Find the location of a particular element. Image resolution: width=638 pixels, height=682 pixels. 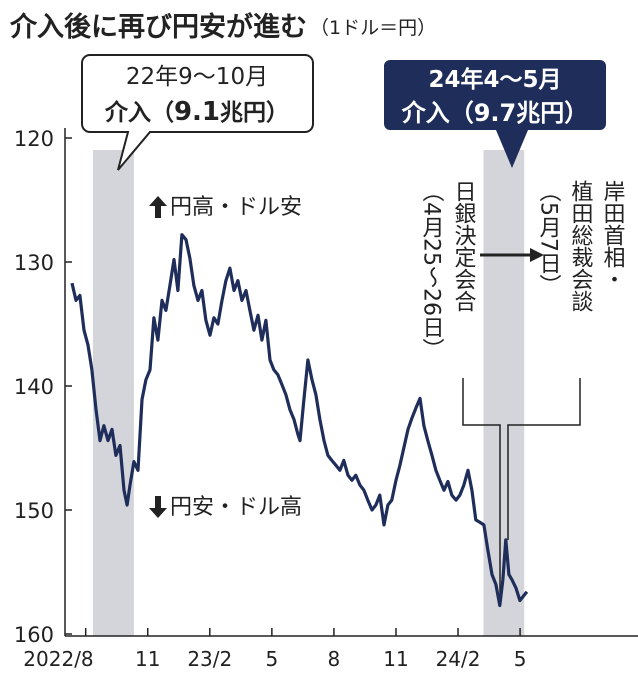

direction-label: 円安・ドル高 is located at coordinates (236, 507).